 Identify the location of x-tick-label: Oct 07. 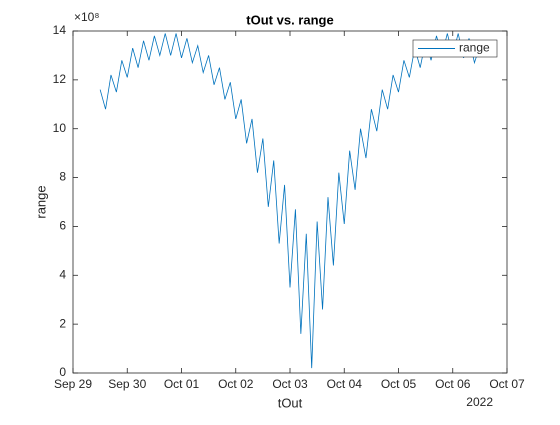
(507, 384).